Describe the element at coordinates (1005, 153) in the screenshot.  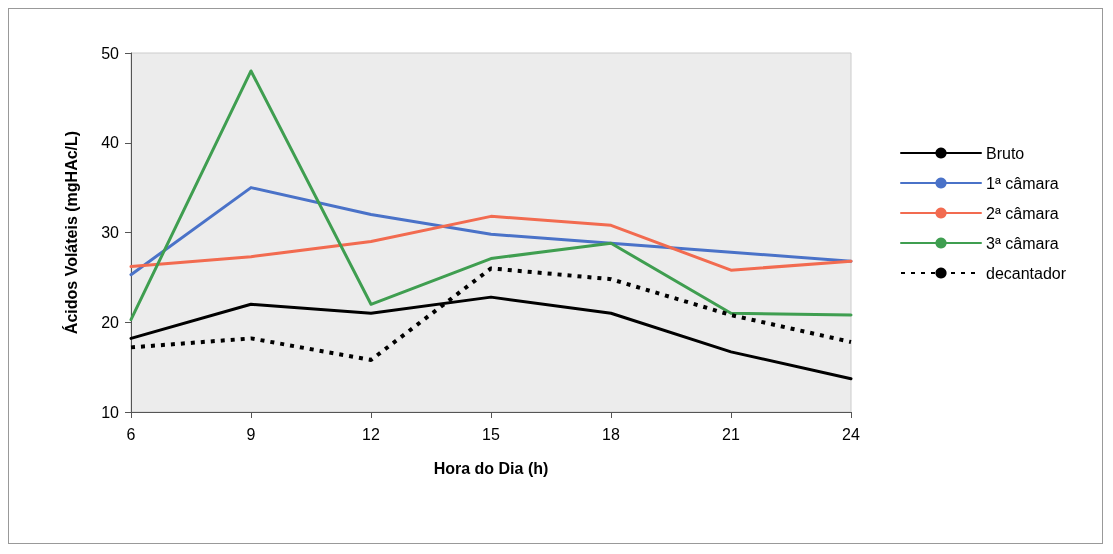
I see `legend-label: Bruto` at that location.